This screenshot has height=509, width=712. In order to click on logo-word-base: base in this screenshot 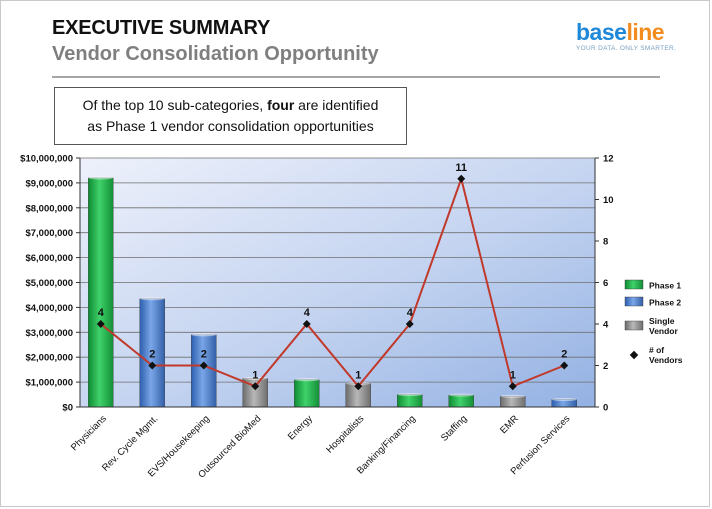, I will do `click(601, 32)`.